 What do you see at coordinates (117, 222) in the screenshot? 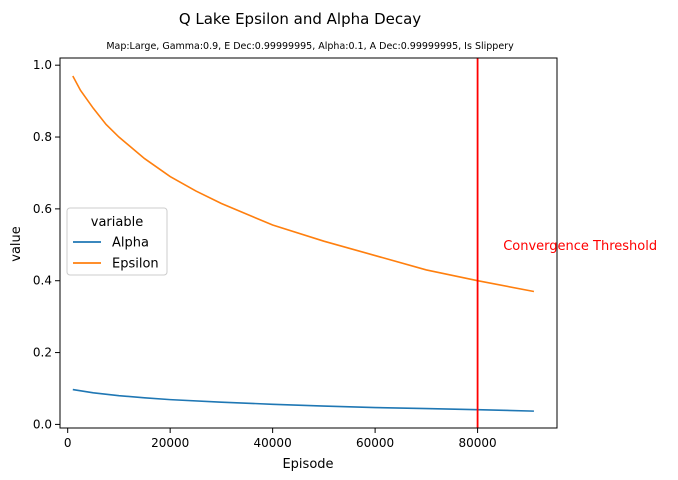
I see `legend-title: variable` at bounding box center [117, 222].